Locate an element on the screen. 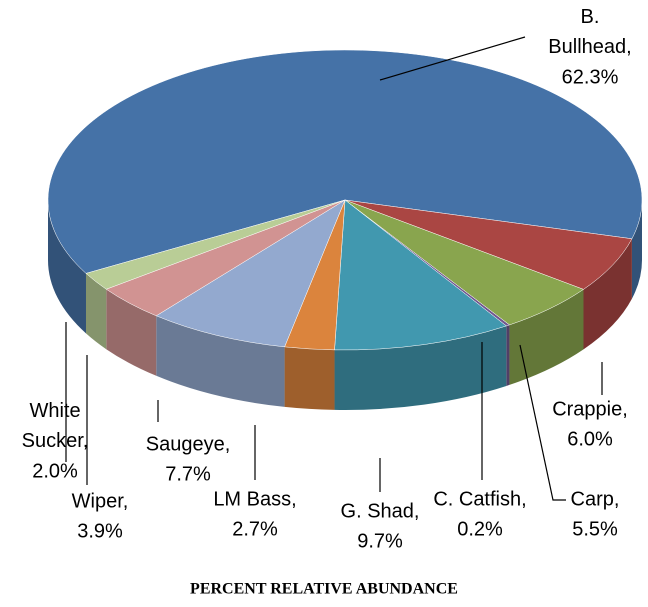  data-label-value: 62.3% is located at coordinates (590, 77).